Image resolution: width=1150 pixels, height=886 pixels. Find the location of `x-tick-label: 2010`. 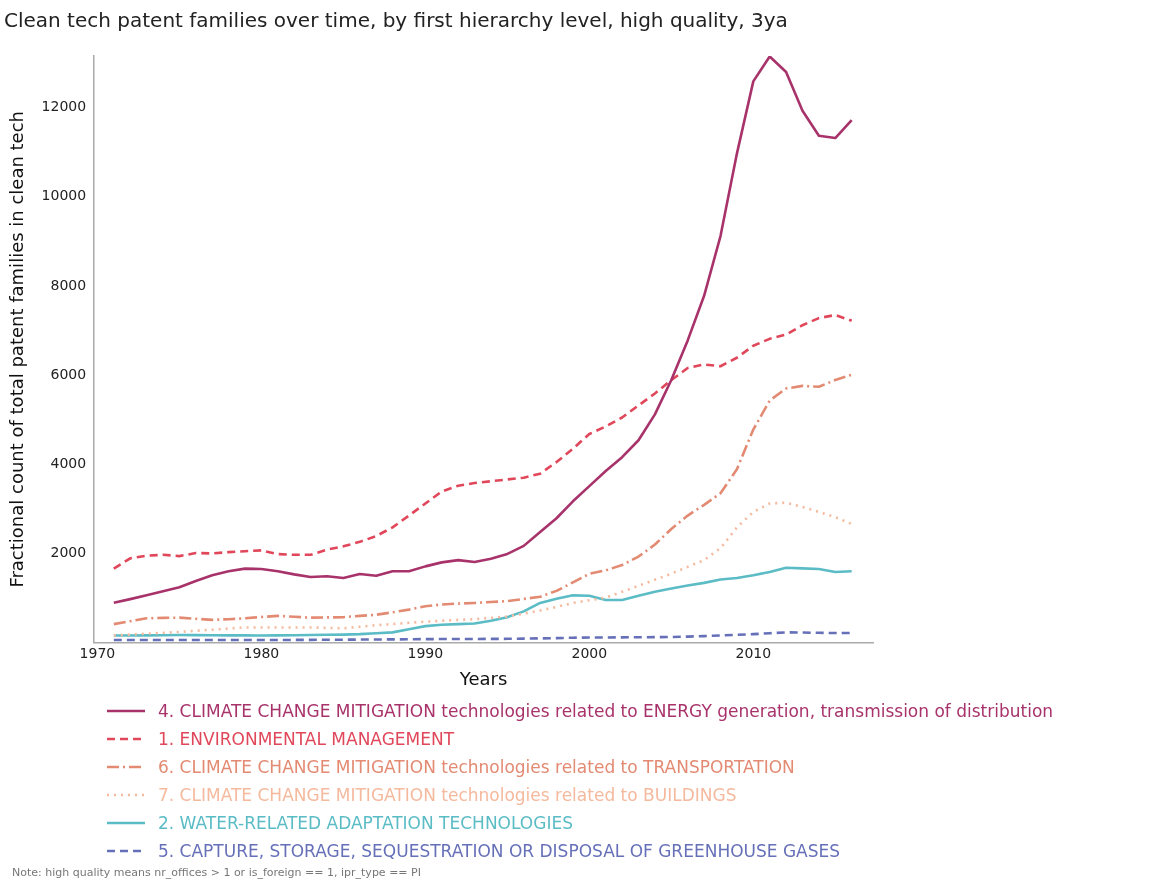

x-tick-label: 2010 is located at coordinates (753, 652).